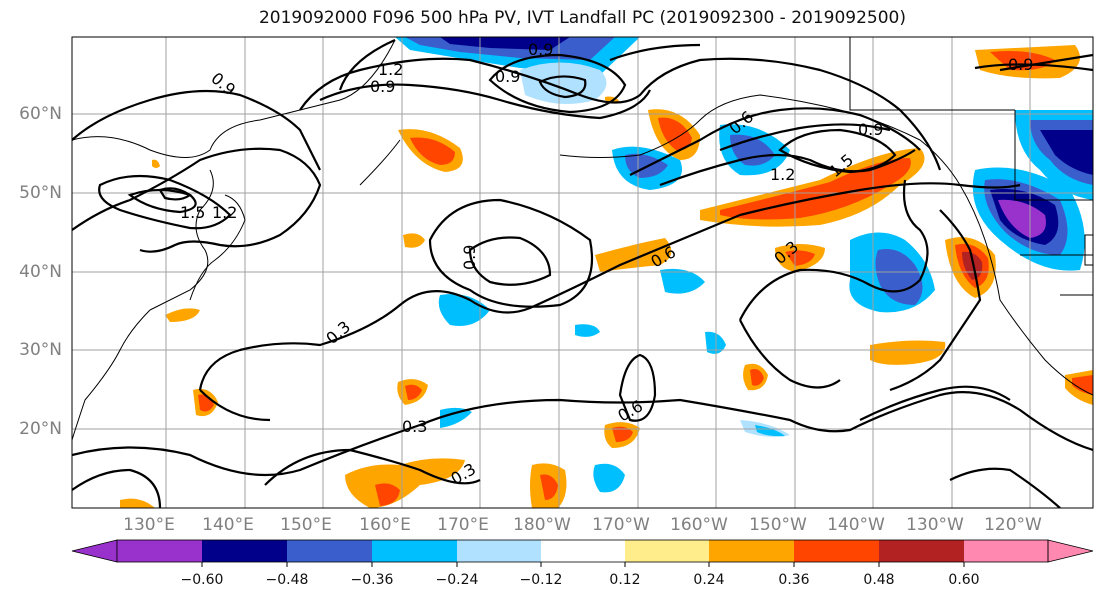 This screenshot has height=601, width=1105. Describe the element at coordinates (709, 580) in the screenshot. I see `colorbar-tick-label: 0.24` at that location.